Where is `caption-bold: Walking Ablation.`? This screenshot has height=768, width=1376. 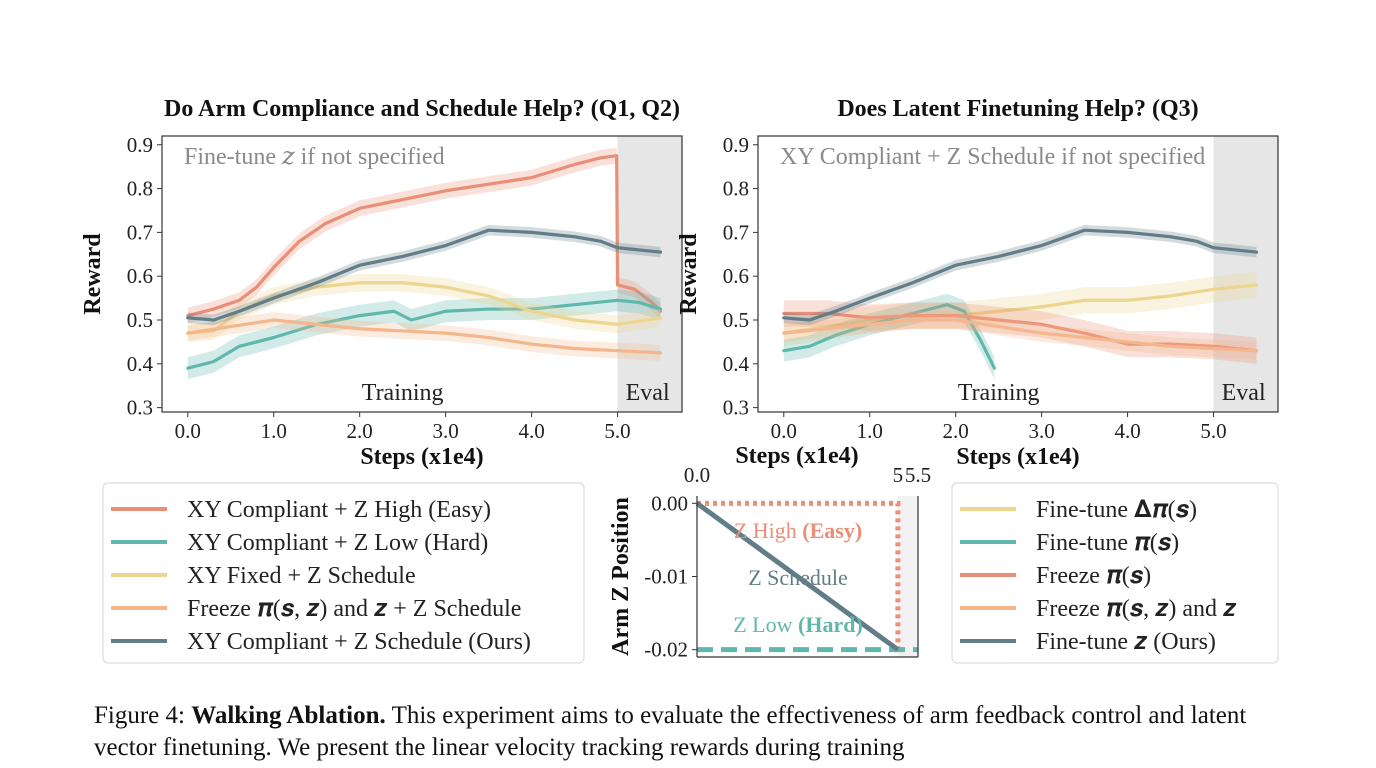 caption-bold: Walking Ablation. is located at coordinates (288, 715).